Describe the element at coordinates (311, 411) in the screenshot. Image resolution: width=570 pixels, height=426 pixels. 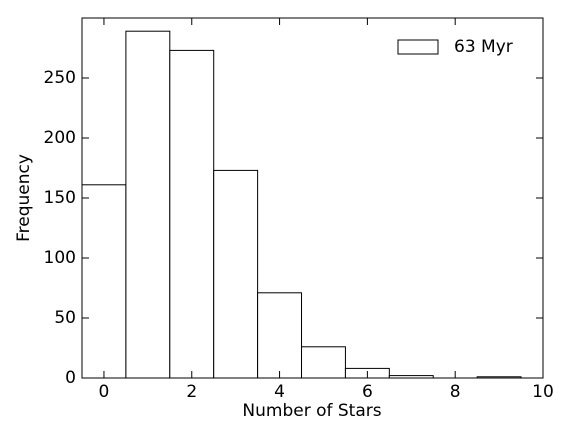
I see `x-axis-label: Number of Stars` at that location.